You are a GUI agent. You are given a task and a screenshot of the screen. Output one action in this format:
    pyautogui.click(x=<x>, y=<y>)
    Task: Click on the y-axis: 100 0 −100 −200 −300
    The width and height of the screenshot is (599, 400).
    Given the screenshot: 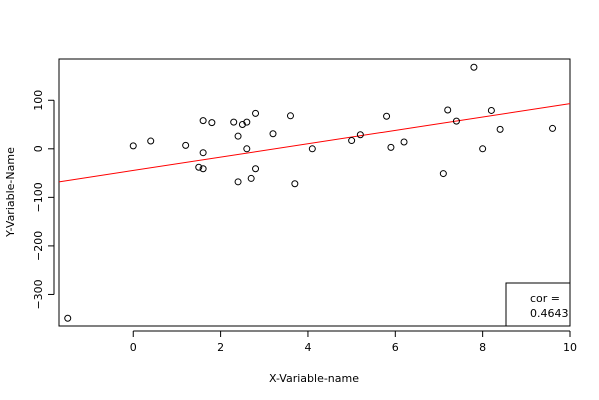 What is the action you would take?
    pyautogui.click(x=43, y=200)
    